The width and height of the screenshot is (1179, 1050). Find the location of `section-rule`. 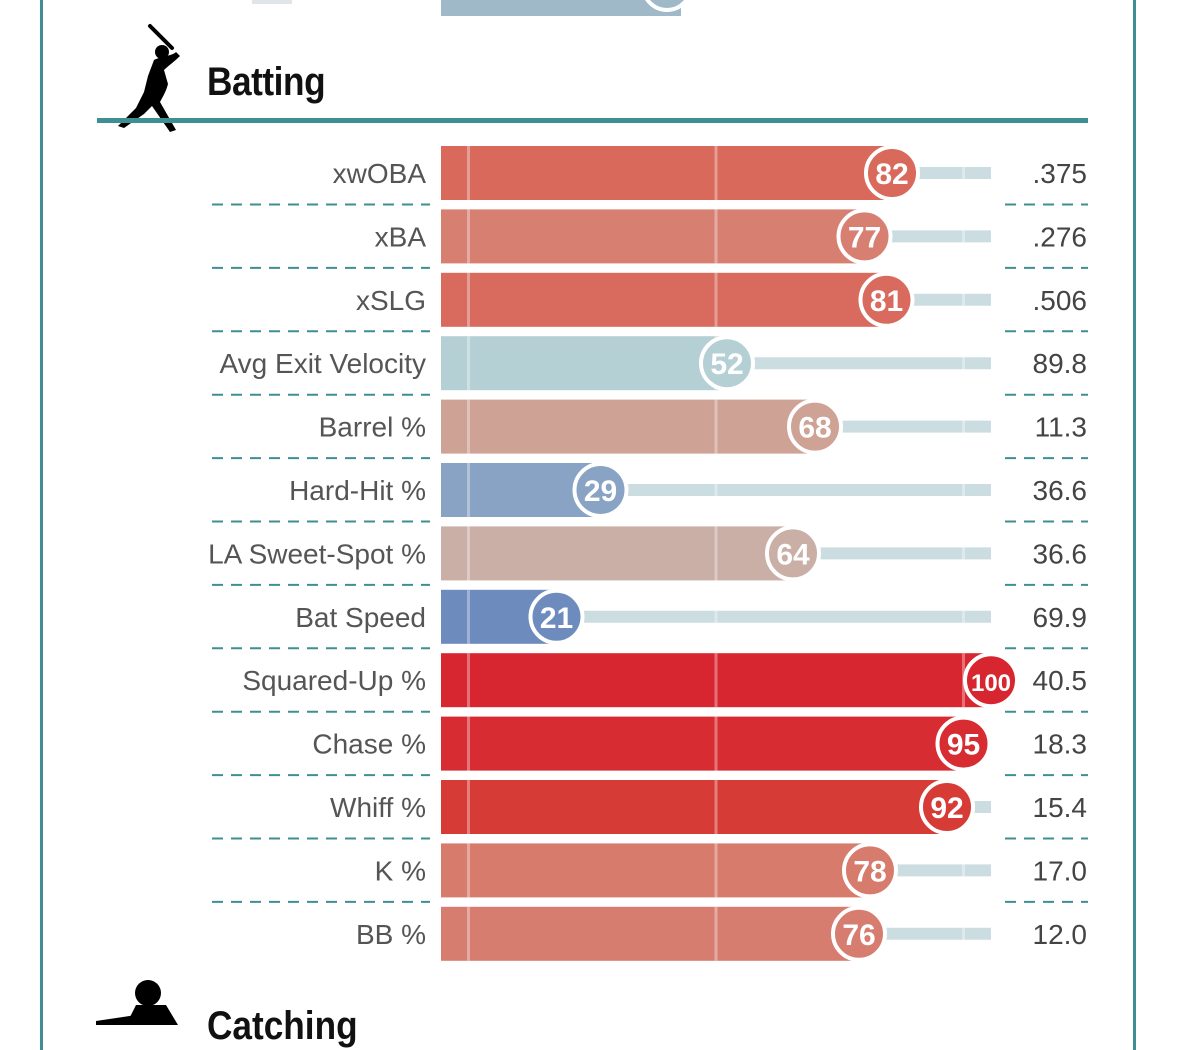

section-rule is located at coordinates (592, 120).